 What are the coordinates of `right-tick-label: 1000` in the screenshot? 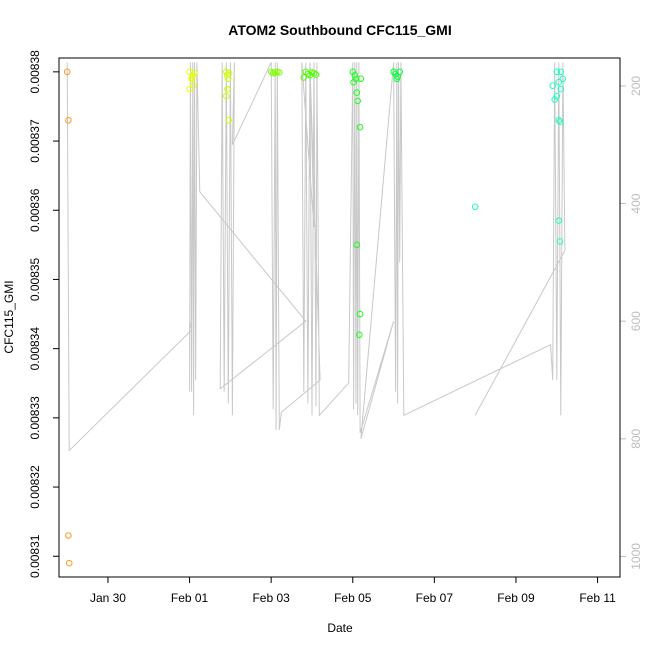 It's located at (636, 556).